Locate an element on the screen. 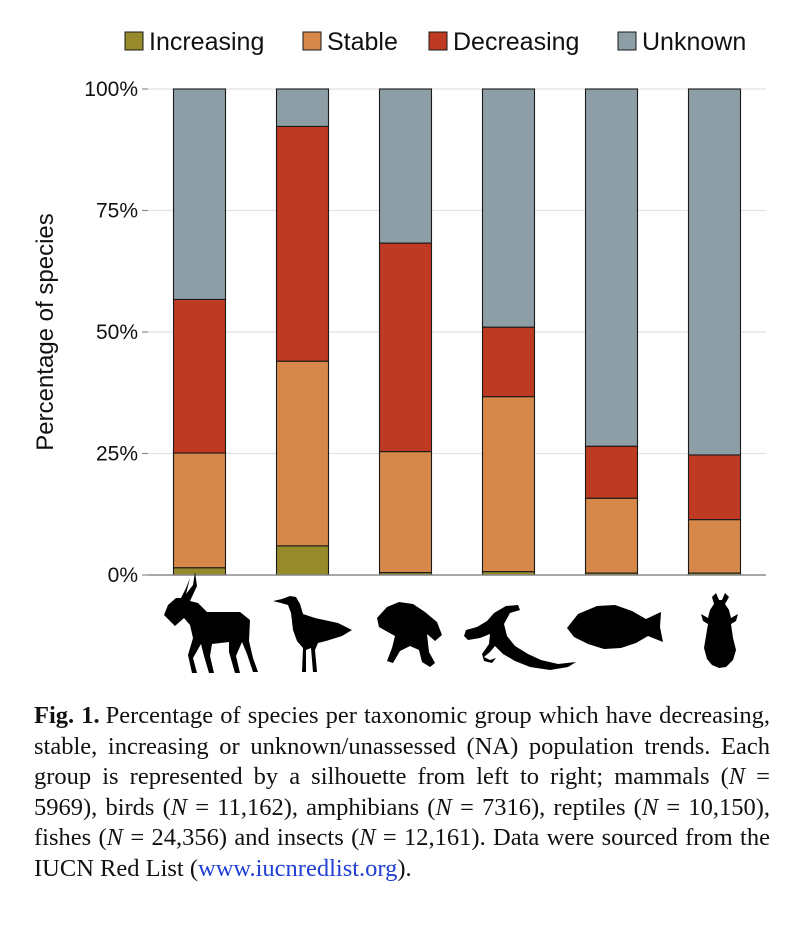  legend-item-increasing: Increasing is located at coordinates (194, 42).